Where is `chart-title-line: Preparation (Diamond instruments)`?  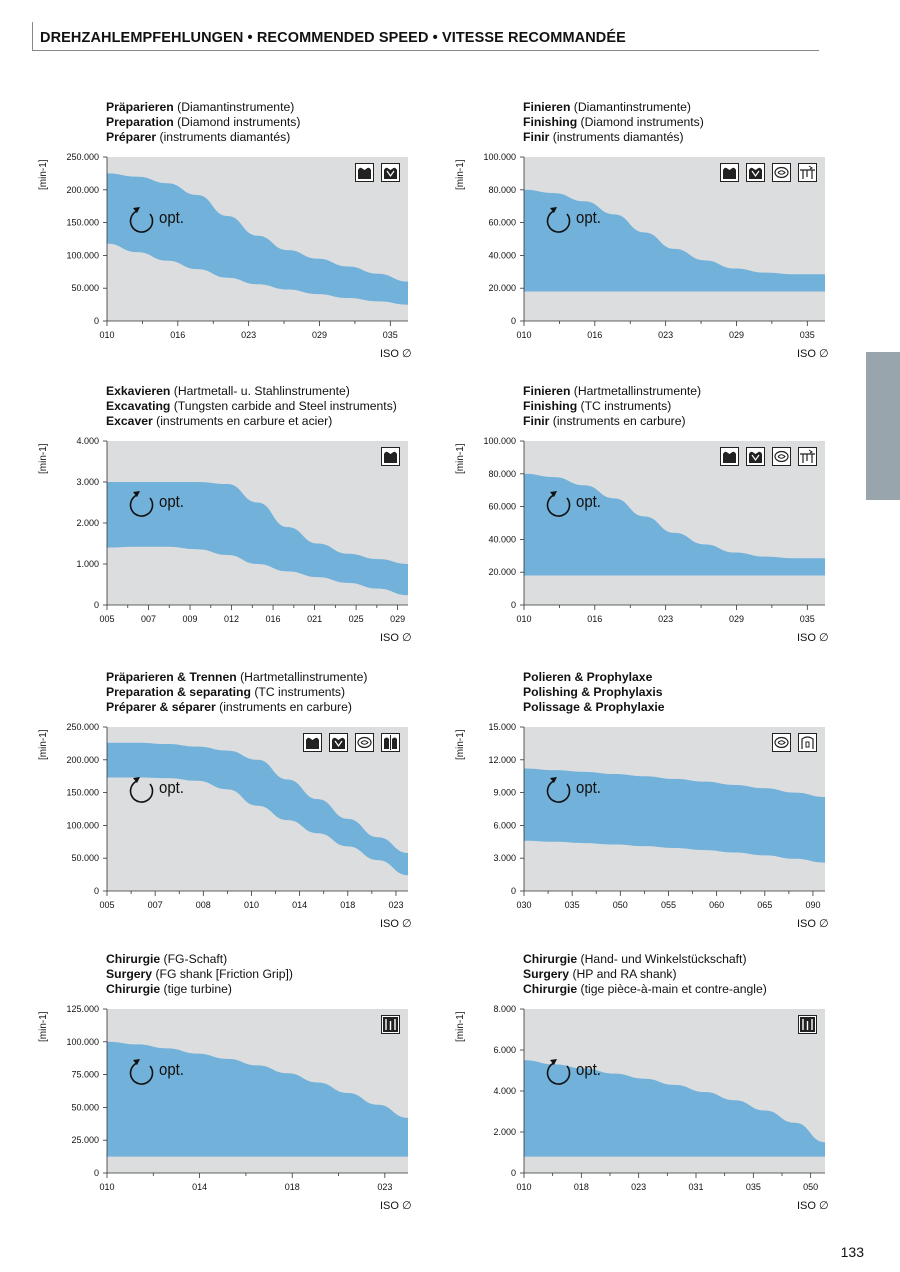 chart-title-line: Preparation (Diamond instruments) is located at coordinates (203, 122).